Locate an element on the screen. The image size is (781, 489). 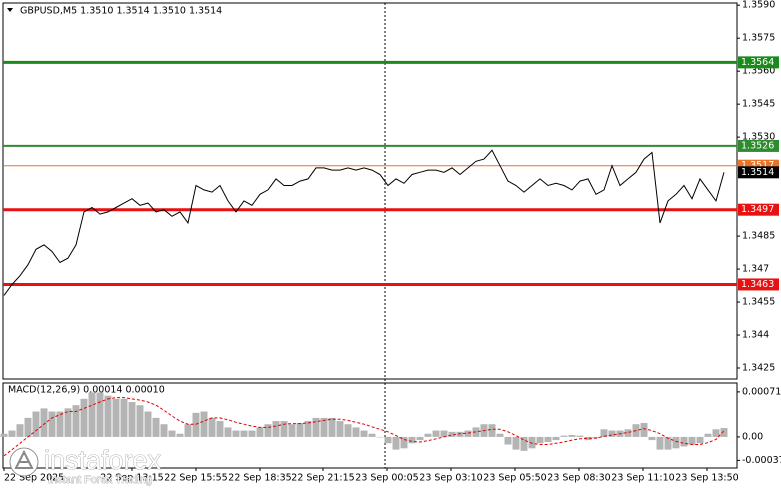
x-tick-label: 22 Sep 15:55 is located at coordinates (195, 478).